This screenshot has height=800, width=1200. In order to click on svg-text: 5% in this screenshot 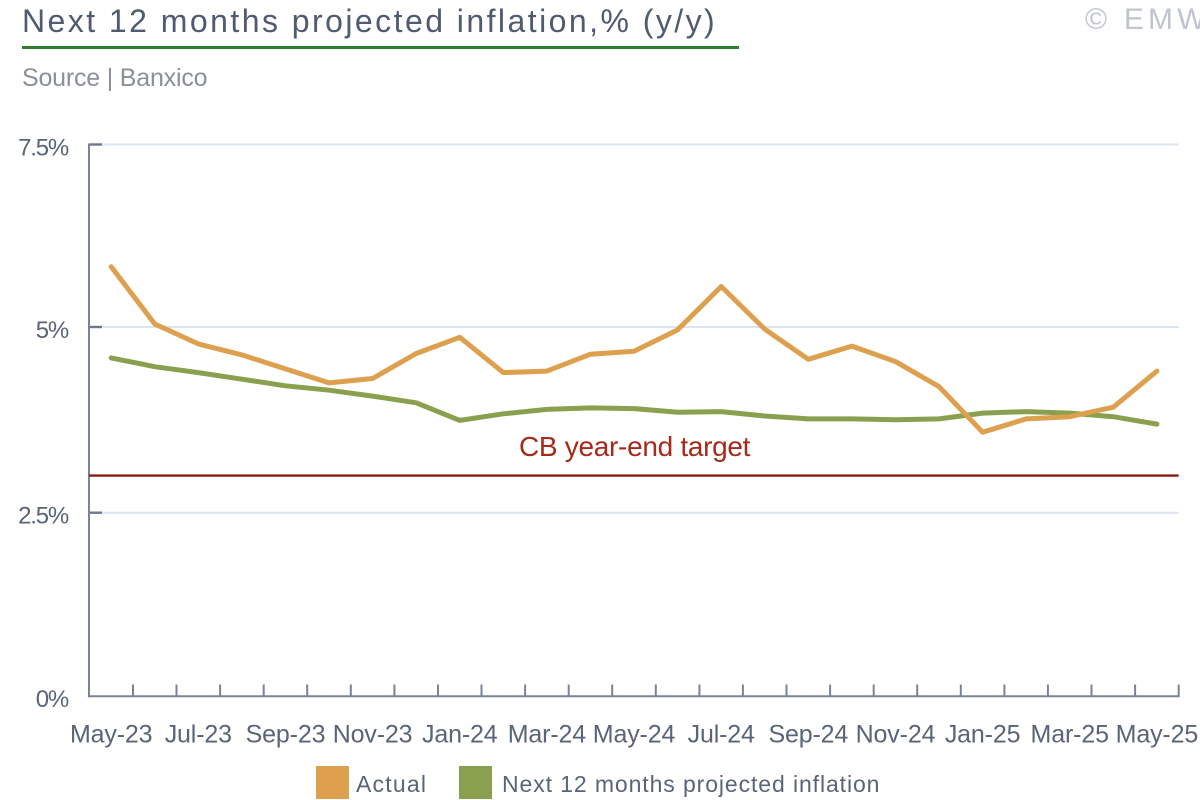, I will do `click(52, 330)`.